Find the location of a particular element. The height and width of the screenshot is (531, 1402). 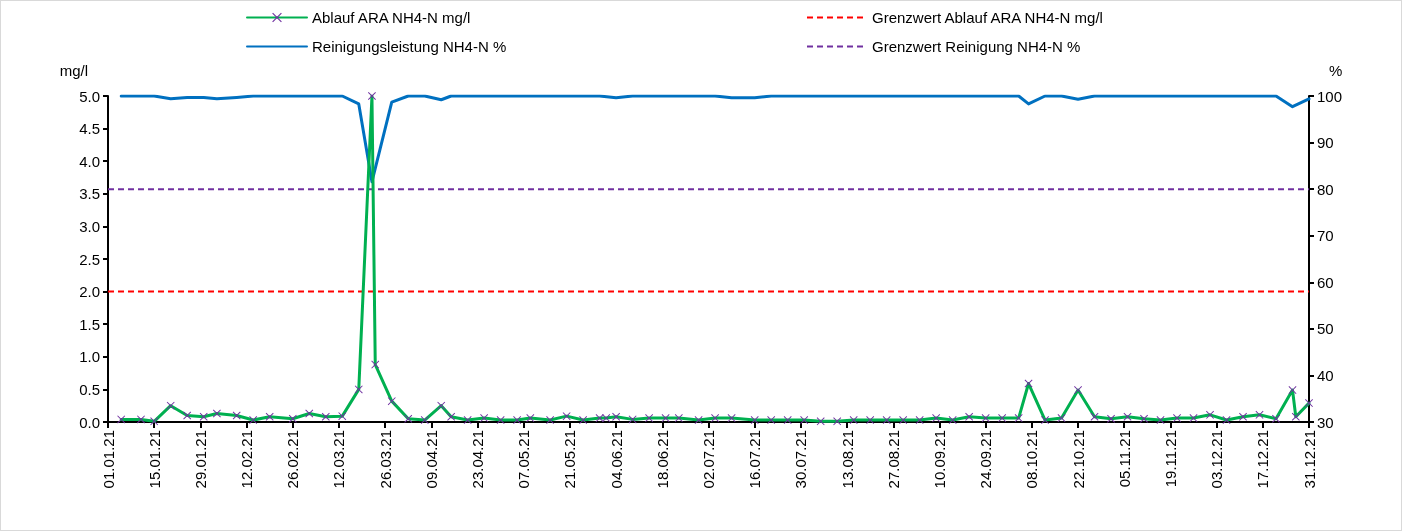

y-tick-label: 0.5 is located at coordinates (89, 389).